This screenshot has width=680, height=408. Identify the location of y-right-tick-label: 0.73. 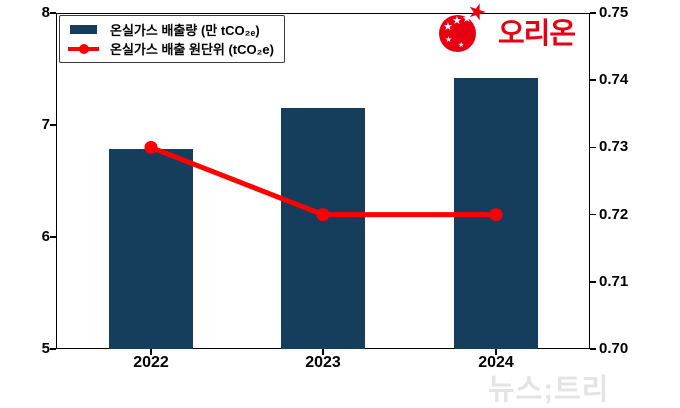
(614, 147).